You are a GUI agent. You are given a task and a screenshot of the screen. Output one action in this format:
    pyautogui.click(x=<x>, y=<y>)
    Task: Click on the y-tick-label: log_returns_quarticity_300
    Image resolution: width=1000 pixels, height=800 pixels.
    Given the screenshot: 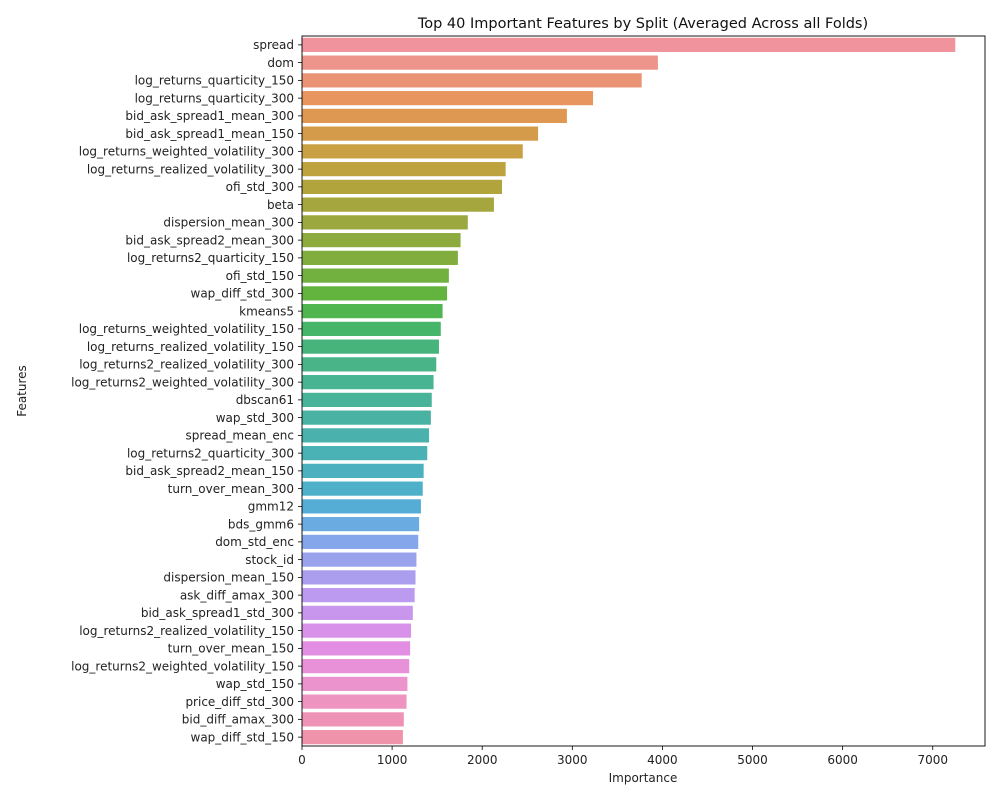 What is the action you would take?
    pyautogui.click(x=214, y=98)
    